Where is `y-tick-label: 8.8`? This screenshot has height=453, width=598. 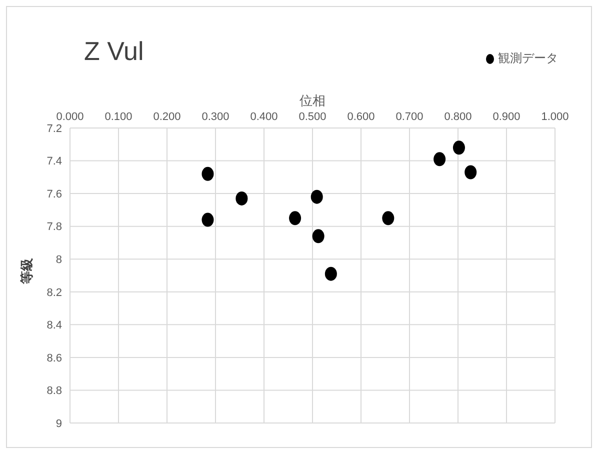
y-tick-label: 8.8 is located at coordinates (54, 391).